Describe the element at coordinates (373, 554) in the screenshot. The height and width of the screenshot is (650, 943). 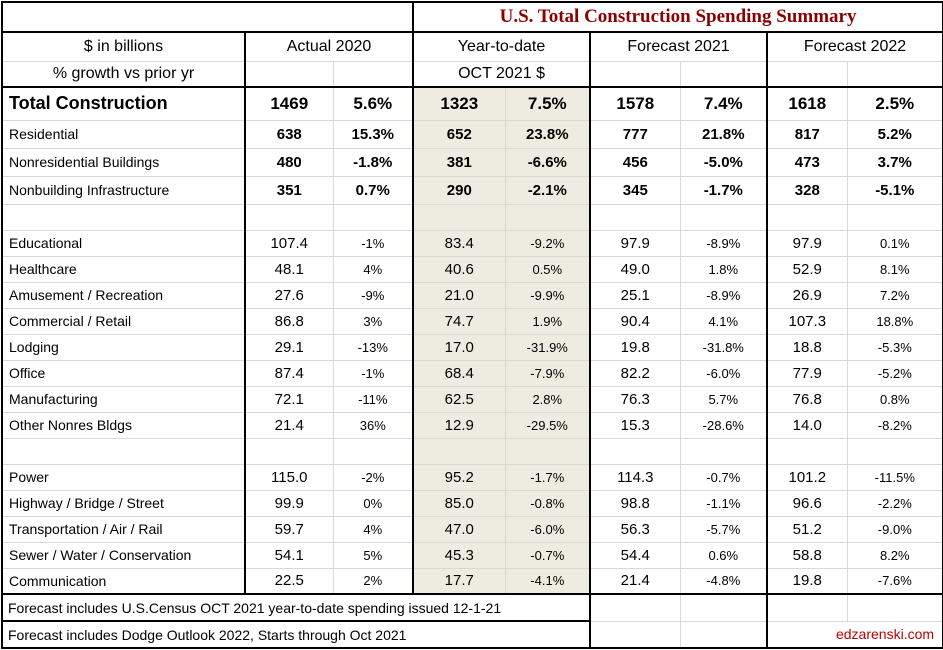
I see `pct-cell: 5%` at that location.